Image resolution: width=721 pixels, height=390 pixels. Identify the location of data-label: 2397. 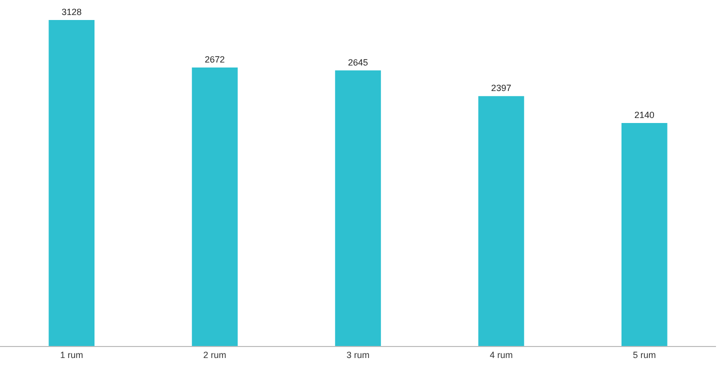
(501, 88).